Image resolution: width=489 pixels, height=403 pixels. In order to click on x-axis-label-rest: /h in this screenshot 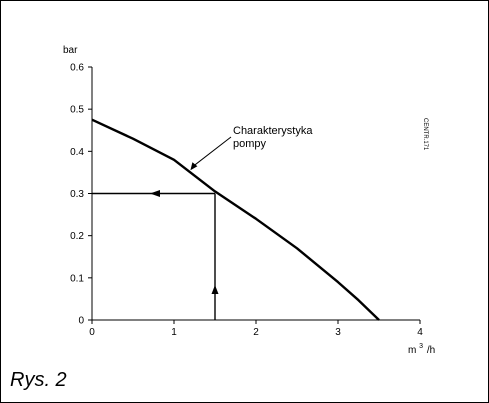, I will do `click(431, 350)`.